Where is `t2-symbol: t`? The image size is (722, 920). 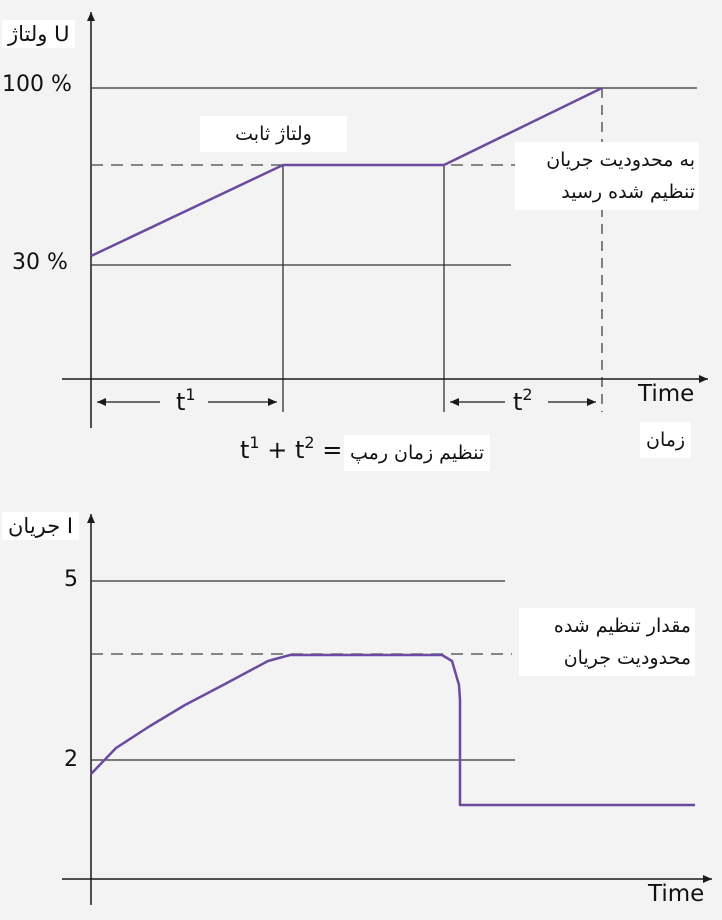 t2-symbol: t is located at coordinates (518, 402).